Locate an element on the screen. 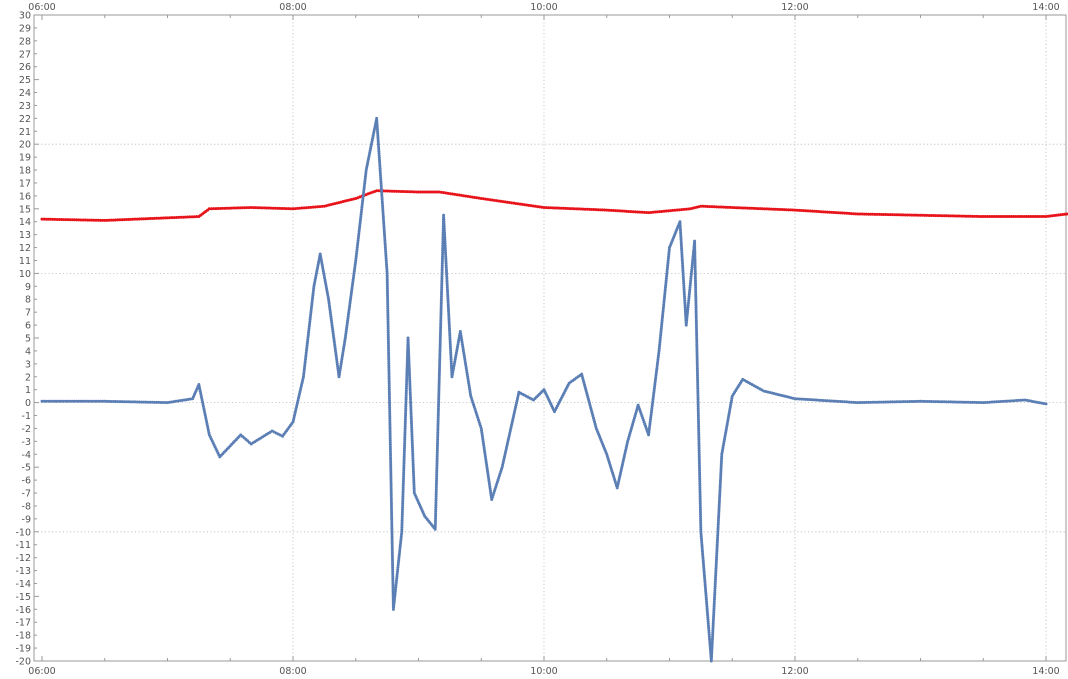 Image resolution: width=1068 pixels, height=679 pixels. y-tick-label: 4 is located at coordinates (28, 351).